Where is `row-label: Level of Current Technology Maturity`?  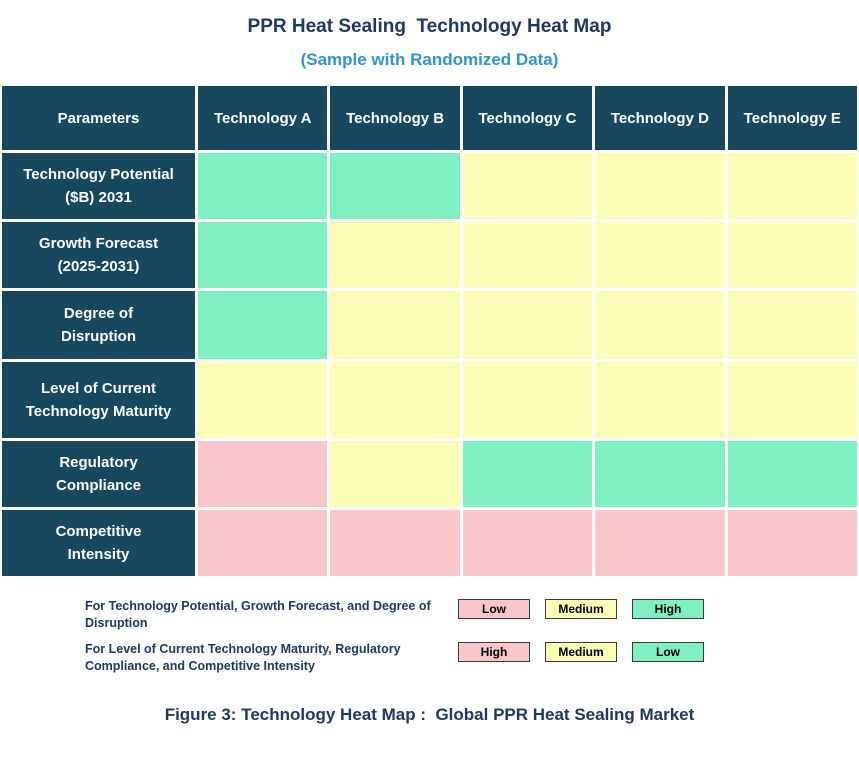 row-label: Level of Current Technology Maturity is located at coordinates (98, 400).